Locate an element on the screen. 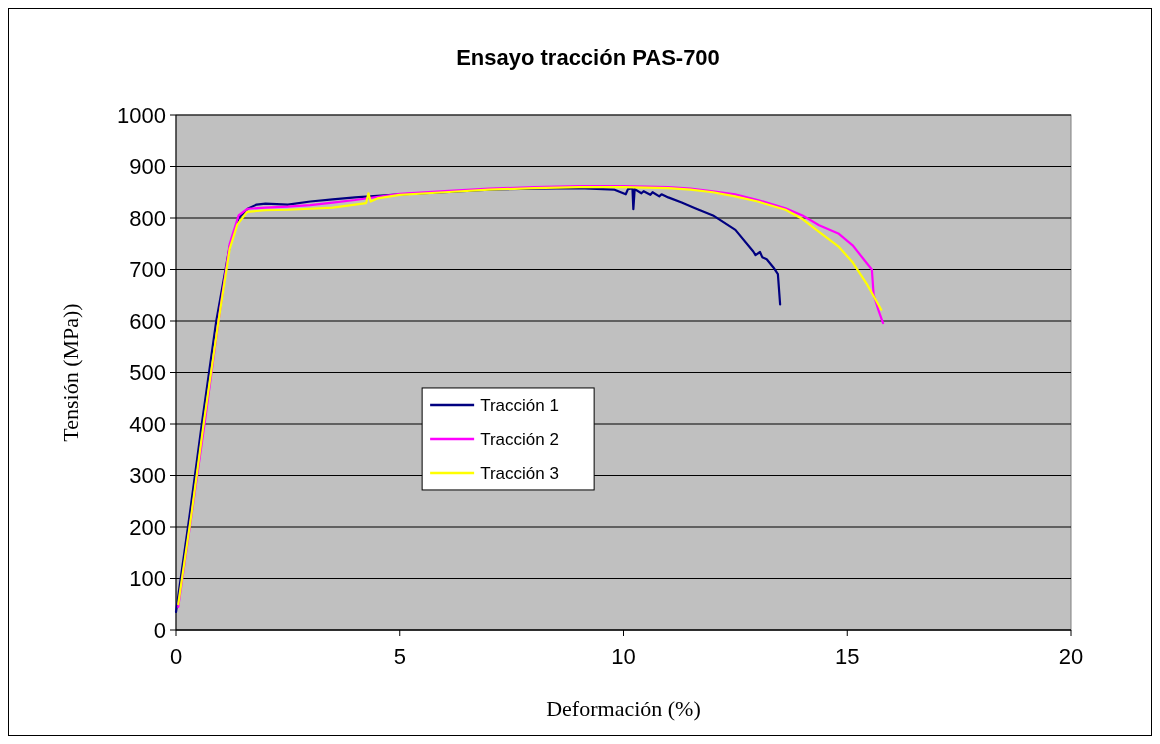 This screenshot has height=744, width=1160. y-tick-label: 1000 is located at coordinates (141, 115).